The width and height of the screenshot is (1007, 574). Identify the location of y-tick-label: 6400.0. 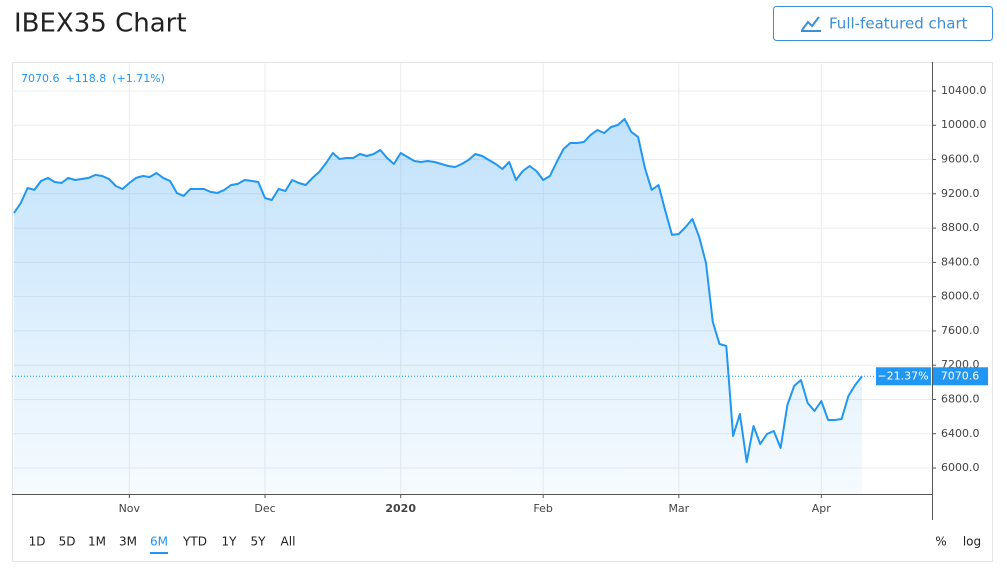
(960, 433).